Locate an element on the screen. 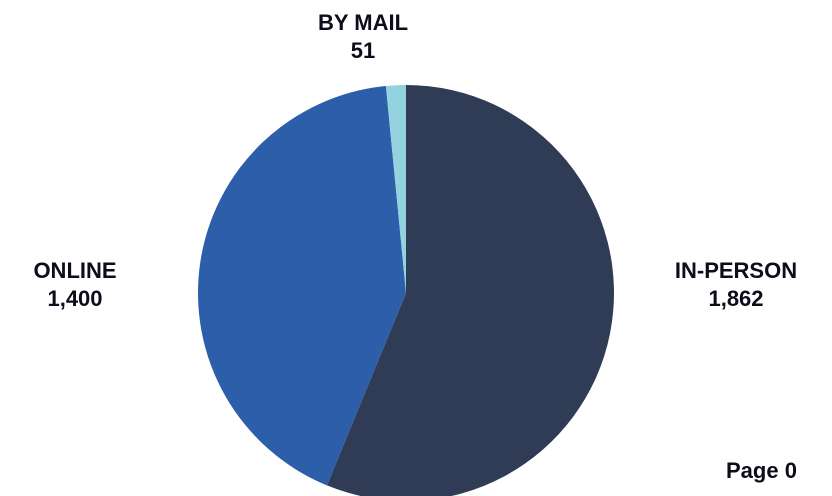 The height and width of the screenshot is (496, 832). slice-value-by-mail: 51 is located at coordinates (363, 50).